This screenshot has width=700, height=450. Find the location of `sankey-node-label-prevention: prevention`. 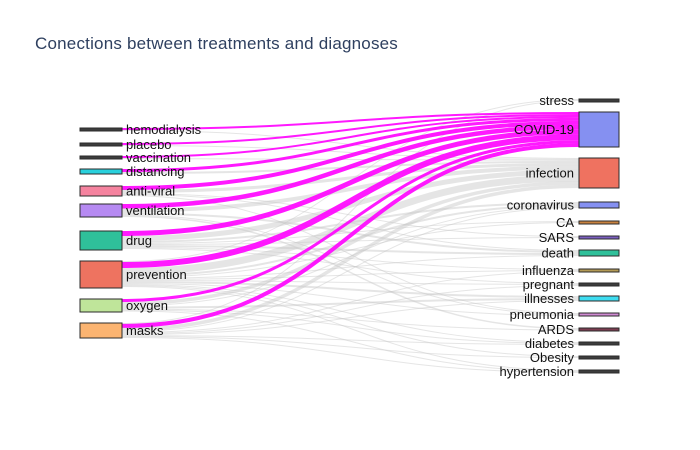

sankey-node-label-prevention: prevention is located at coordinates (156, 274).